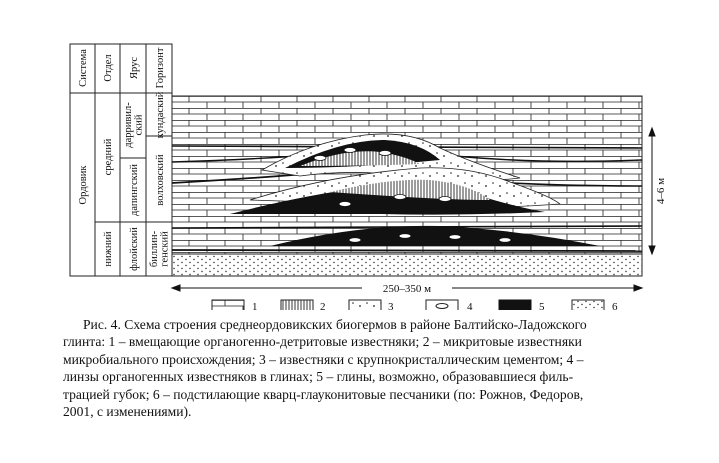 The image size is (719, 463). What do you see at coordinates (134, 68) in the screenshot?
I see `header-stage: Ярус` at bounding box center [134, 68].